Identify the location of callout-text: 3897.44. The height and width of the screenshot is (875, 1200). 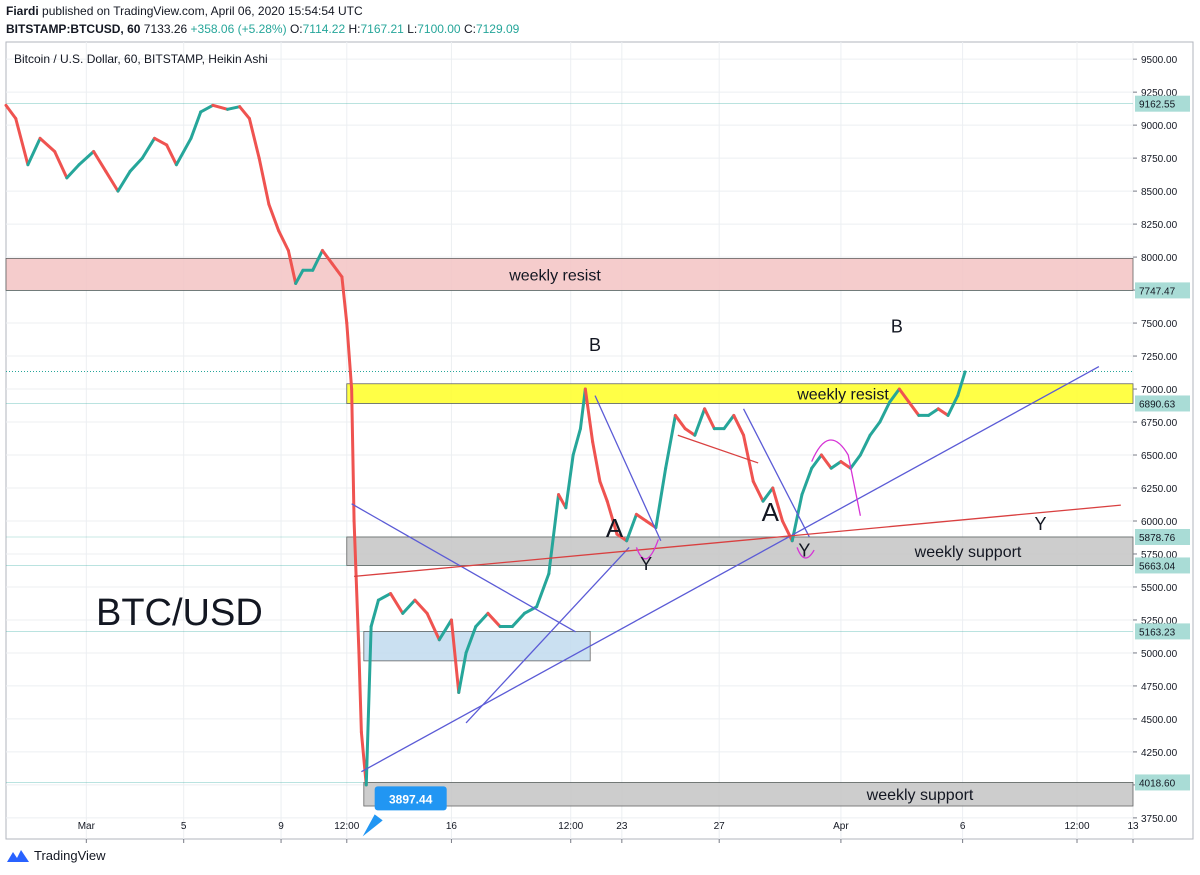
(411, 799).